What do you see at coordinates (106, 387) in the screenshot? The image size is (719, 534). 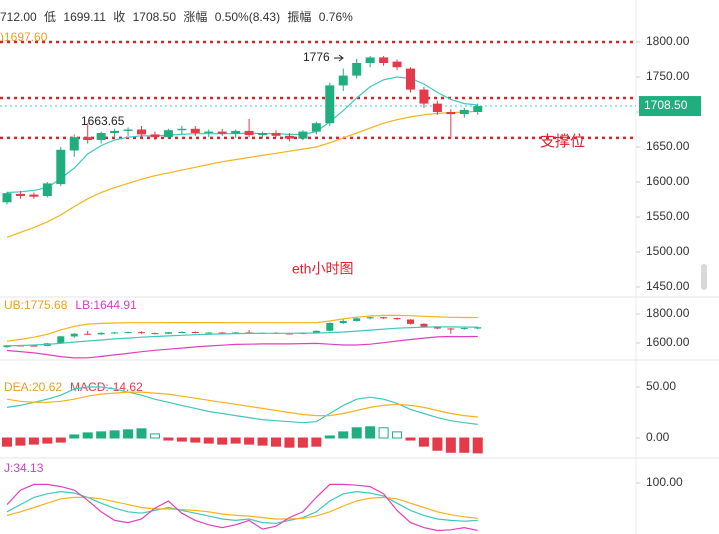 I see `indicator-label: MACD:-14.62` at bounding box center [106, 387].